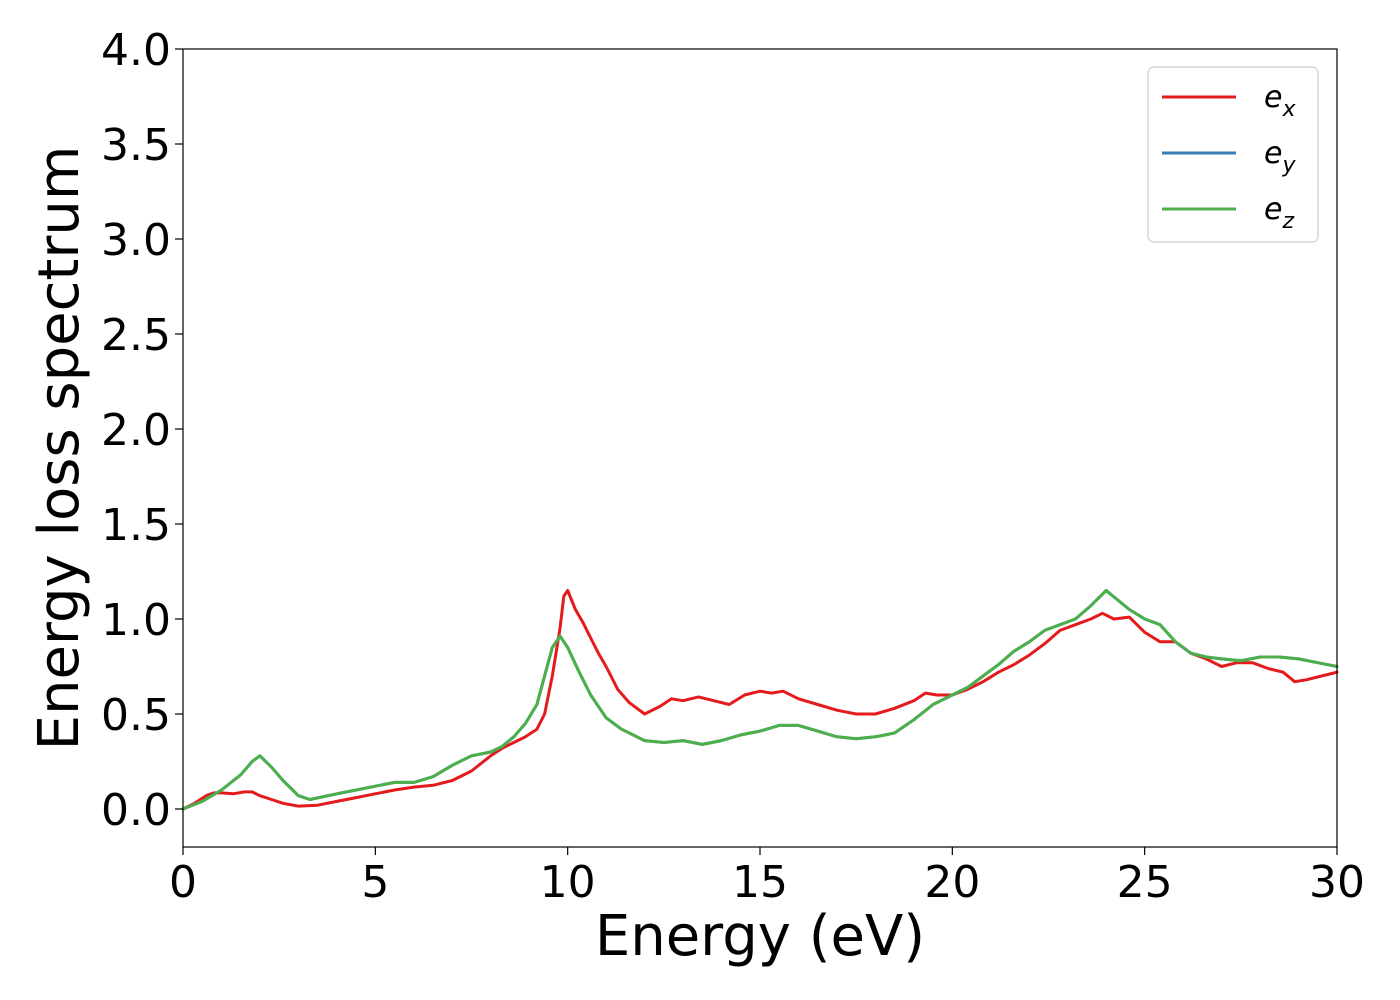  Describe the element at coordinates (375, 882) in the screenshot. I see `x-tick-label: 5` at that location.